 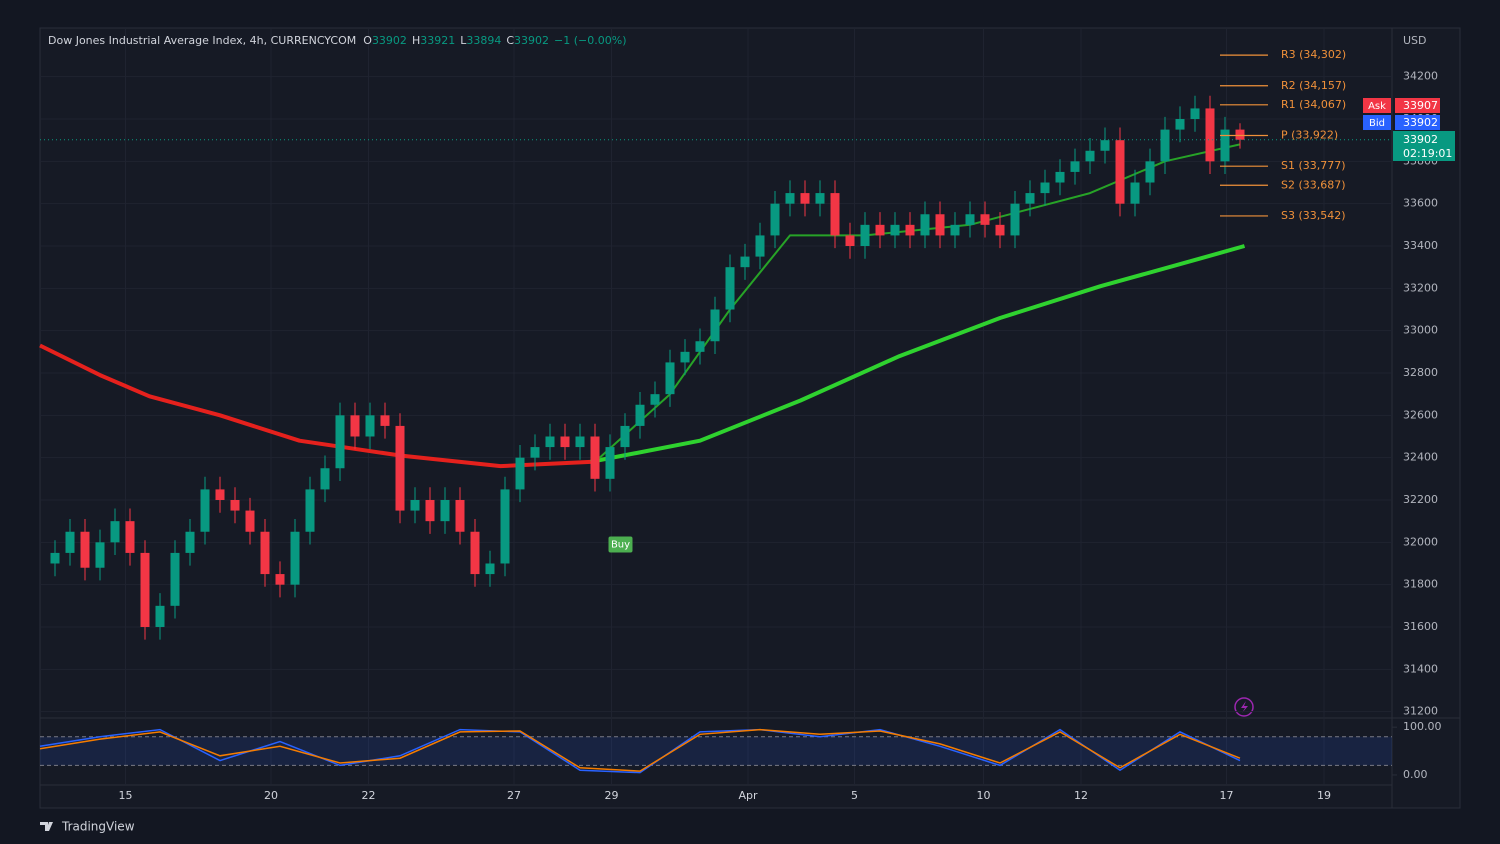 I want to click on x-tick-label: 20, so click(x=271, y=795).